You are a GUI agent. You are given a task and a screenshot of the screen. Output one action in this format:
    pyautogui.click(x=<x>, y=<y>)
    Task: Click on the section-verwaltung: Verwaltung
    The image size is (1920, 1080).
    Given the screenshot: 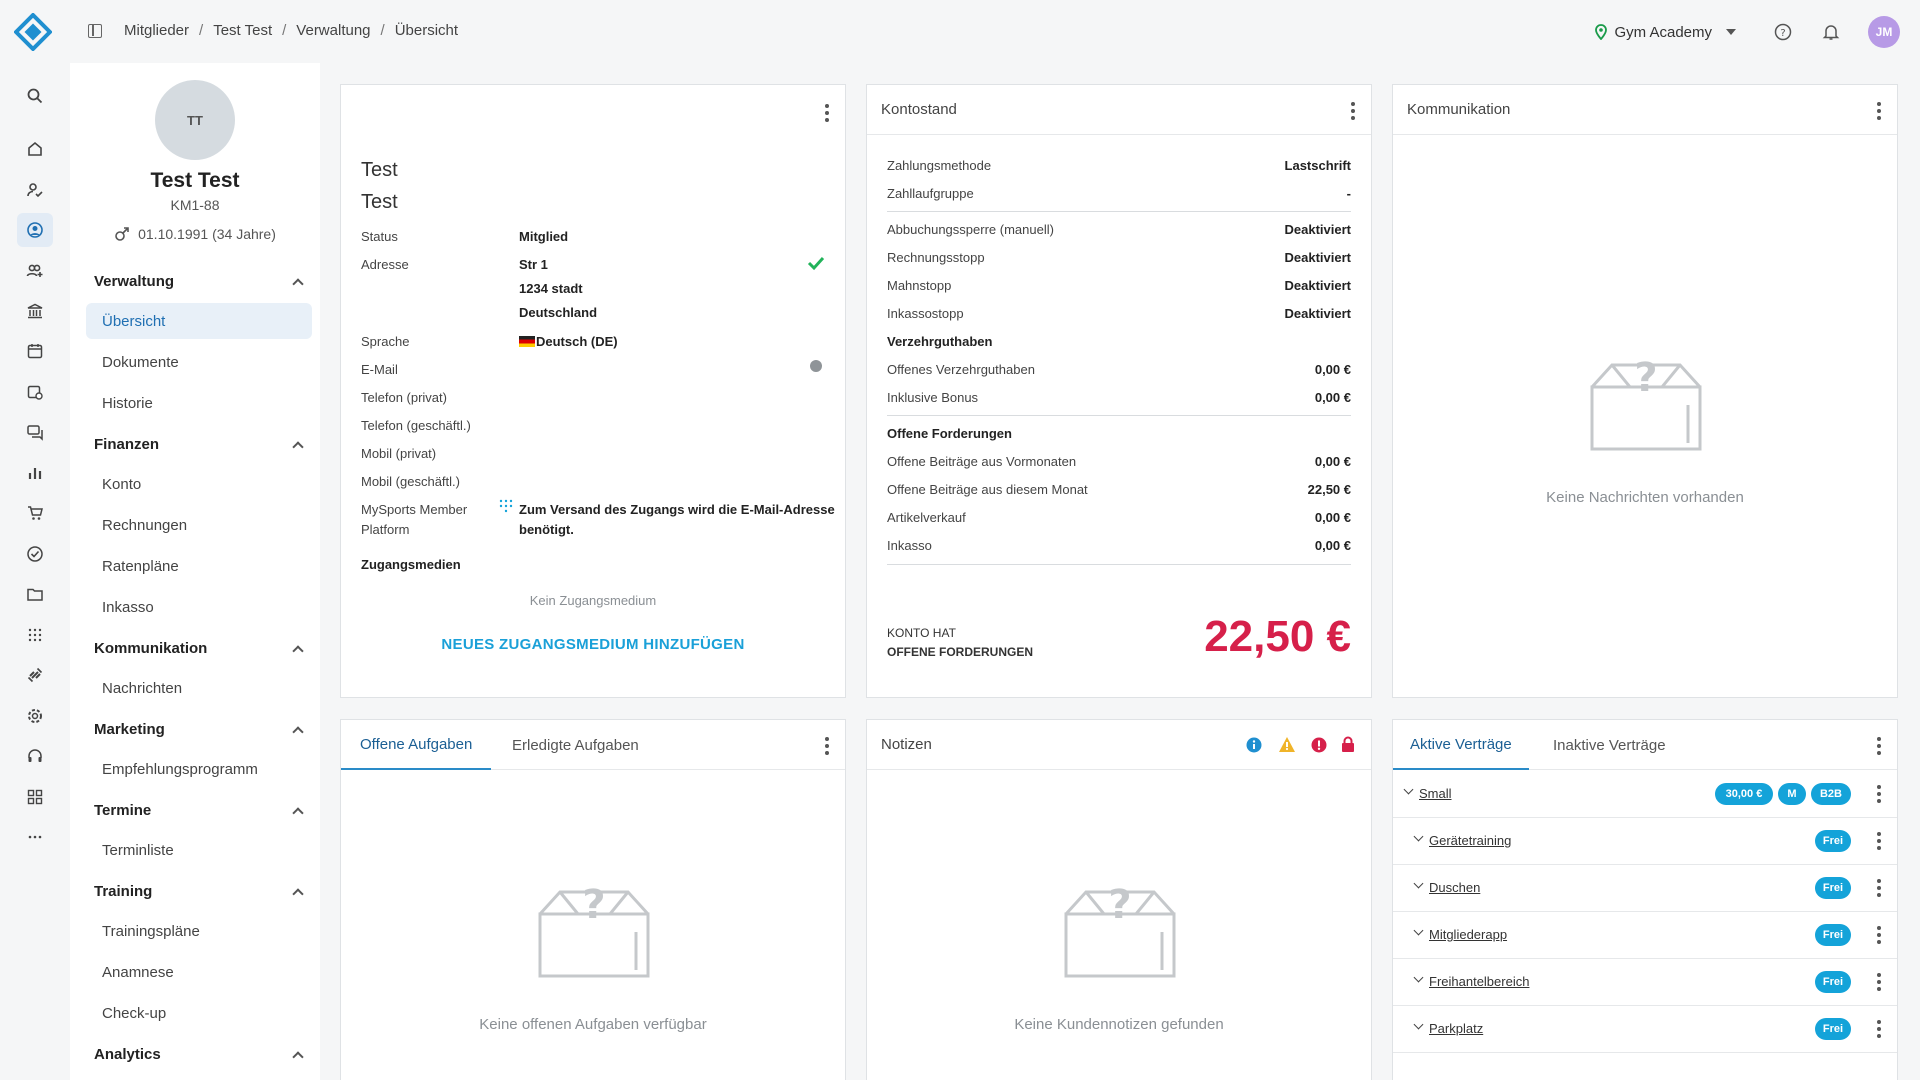 What is the action you would take?
    pyautogui.click(x=199, y=281)
    